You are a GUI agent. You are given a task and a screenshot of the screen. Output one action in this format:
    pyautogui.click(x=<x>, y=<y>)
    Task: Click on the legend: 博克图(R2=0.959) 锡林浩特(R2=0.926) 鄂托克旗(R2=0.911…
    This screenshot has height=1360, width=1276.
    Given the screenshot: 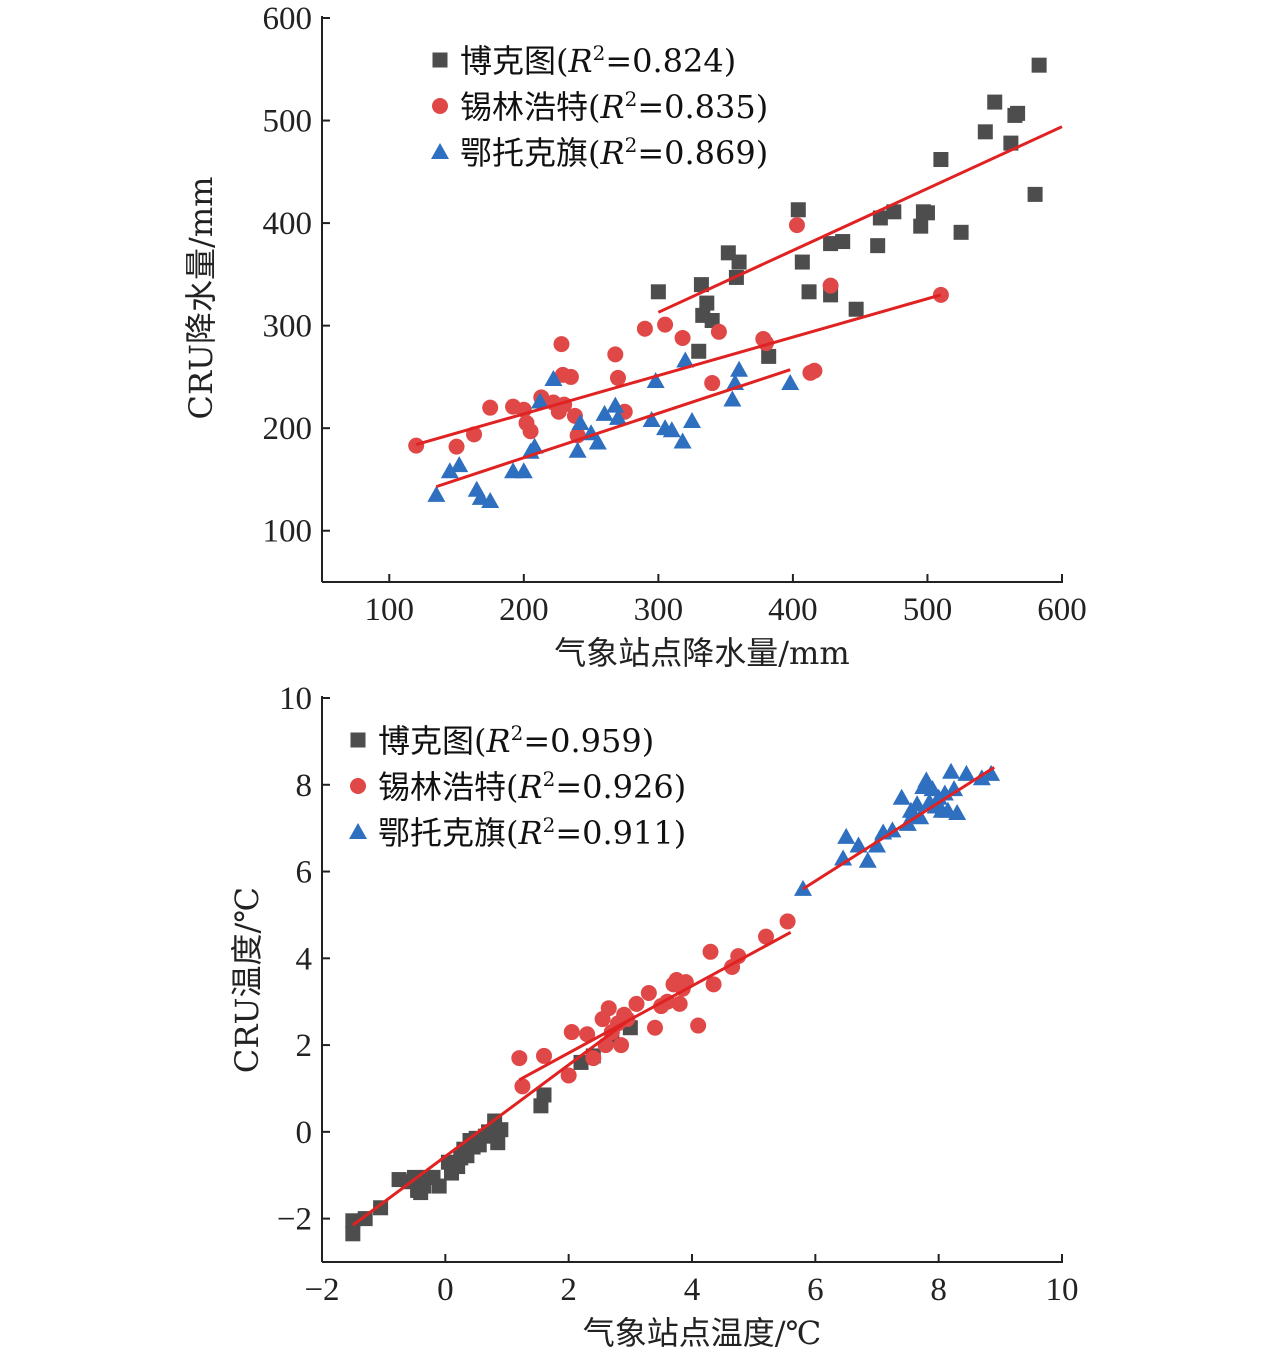 What is the action you would take?
    pyautogui.click(x=517, y=786)
    